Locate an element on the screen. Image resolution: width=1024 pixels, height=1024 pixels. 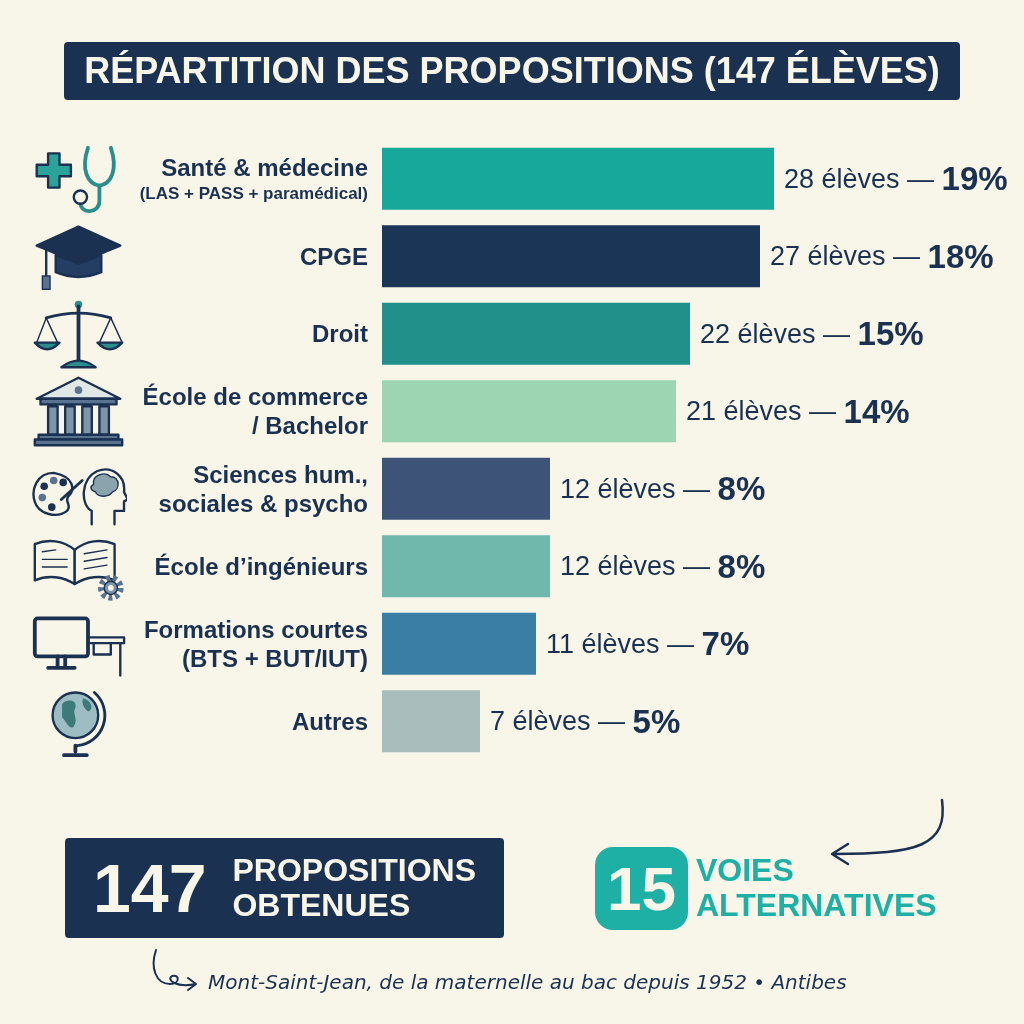
data-label: 11 élèves — 7% is located at coordinates (648, 644).